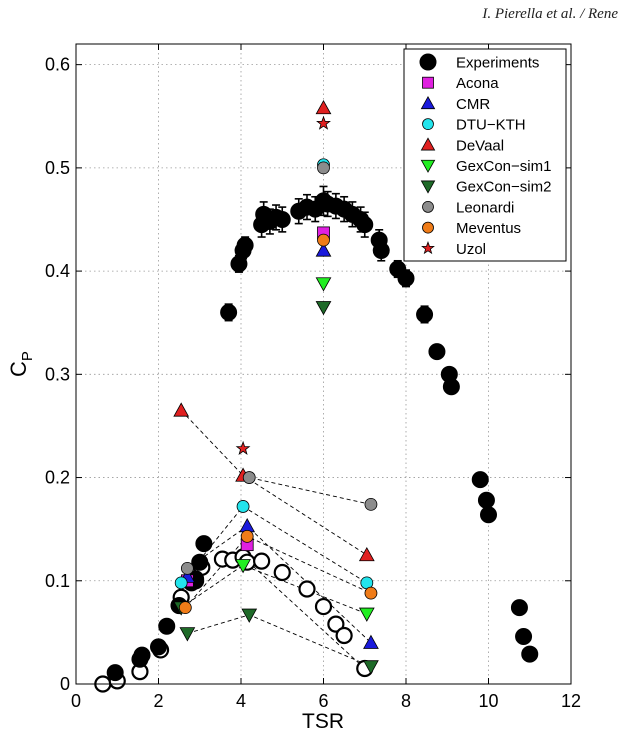 Image resolution: width=618 pixels, height=751 pixels. I want to click on legend-marker-devaal, so click(428, 144).